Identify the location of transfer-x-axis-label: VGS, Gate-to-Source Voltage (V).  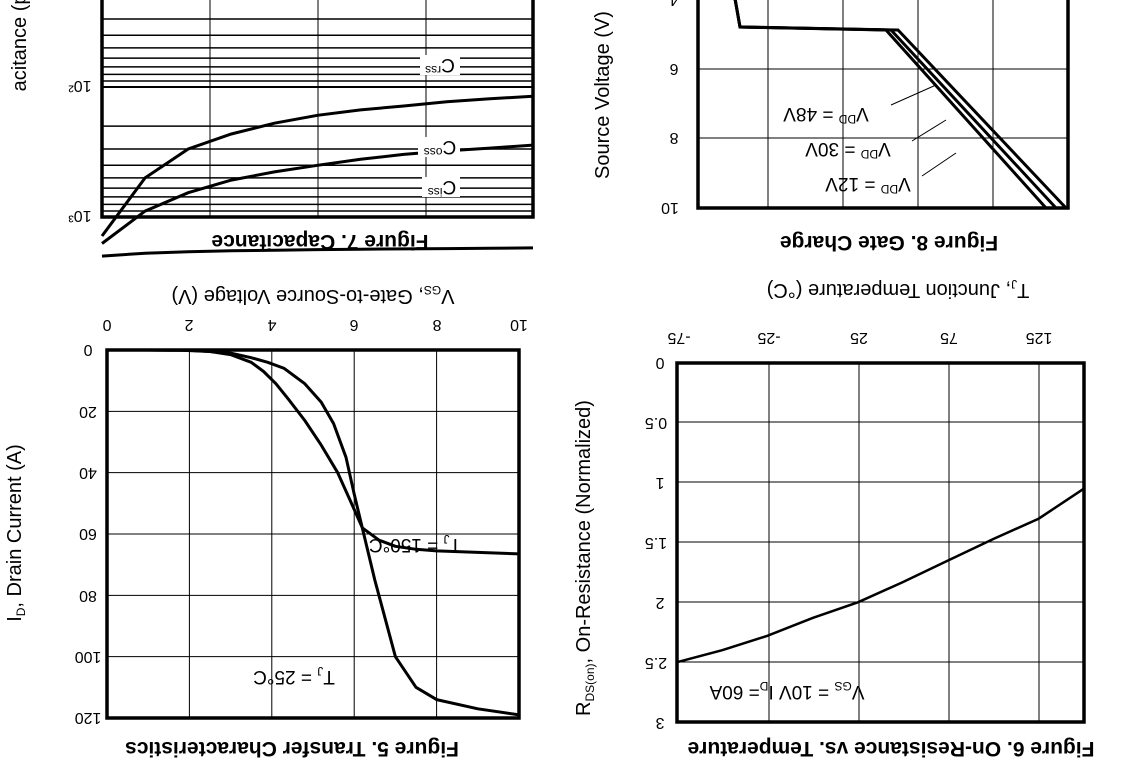
(312, 295).